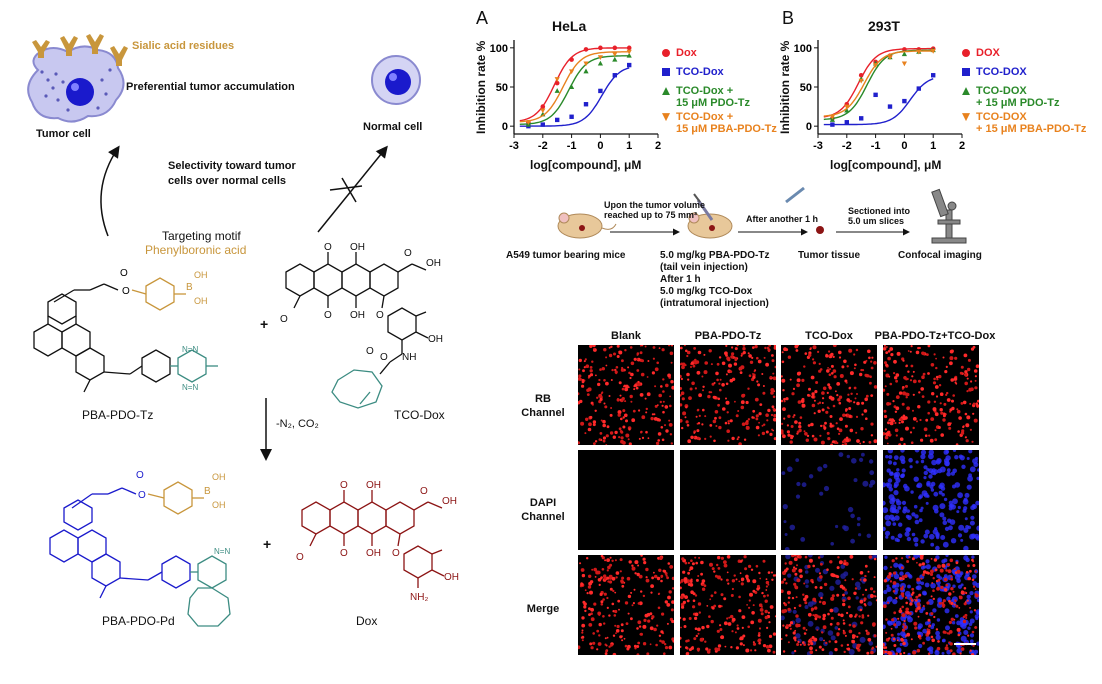 This screenshot has height=684, width=1102. What do you see at coordinates (931, 500) in the screenshot?
I see `micrograph-r1-c3` at bounding box center [931, 500].